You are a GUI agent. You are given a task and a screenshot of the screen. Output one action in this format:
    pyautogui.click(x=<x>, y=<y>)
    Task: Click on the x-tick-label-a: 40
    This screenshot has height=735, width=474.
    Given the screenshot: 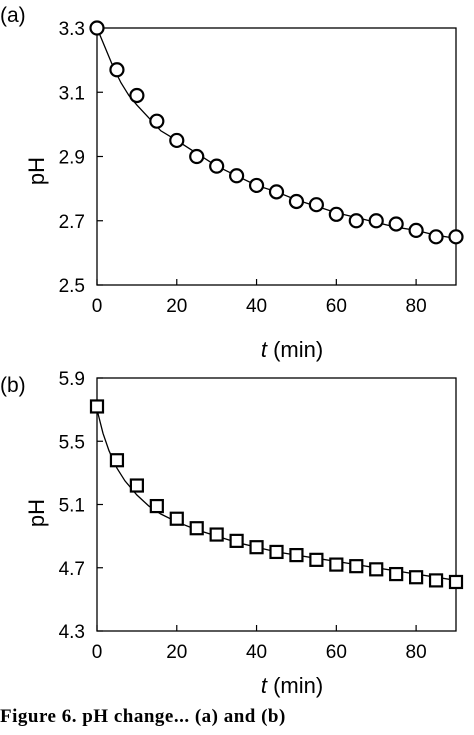 What is the action you would take?
    pyautogui.click(x=256, y=306)
    